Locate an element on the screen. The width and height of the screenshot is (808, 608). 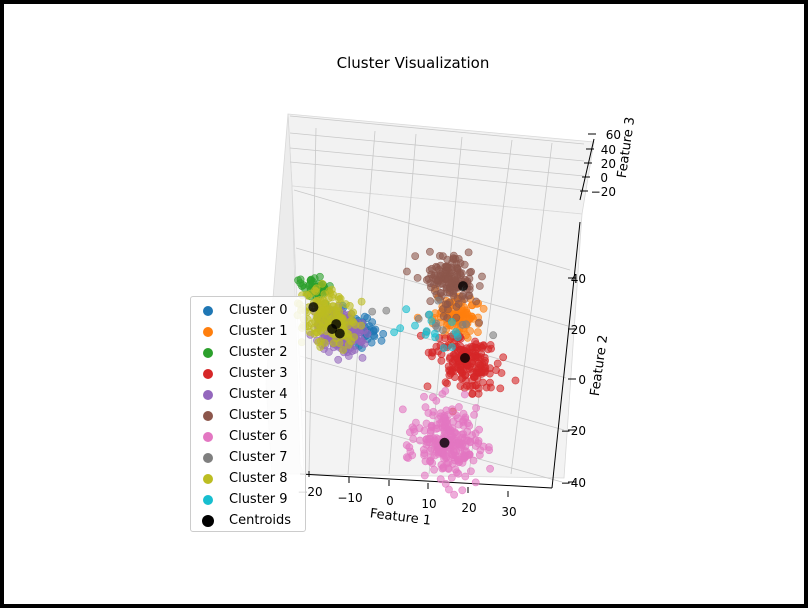
legend-marker is located at coordinates (208, 478).